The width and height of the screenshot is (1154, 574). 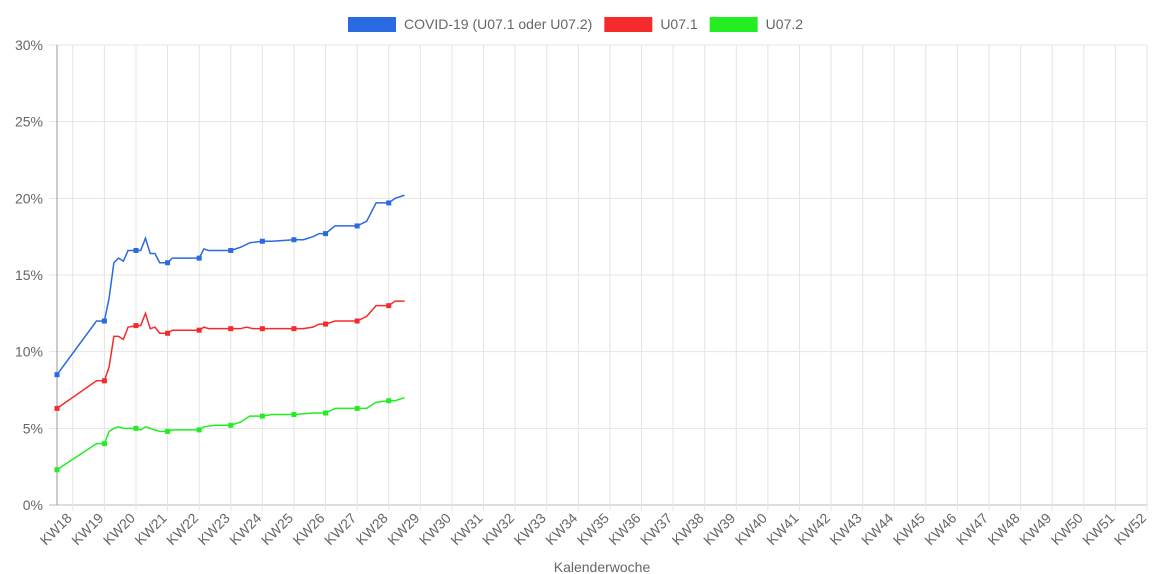 I want to click on x-tick-label: KW48, so click(x=1003, y=529).